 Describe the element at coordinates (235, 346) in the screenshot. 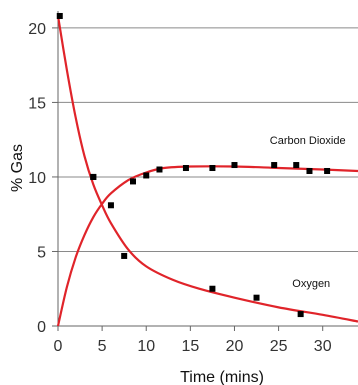

I see `x-tick-label-20: 20` at that location.